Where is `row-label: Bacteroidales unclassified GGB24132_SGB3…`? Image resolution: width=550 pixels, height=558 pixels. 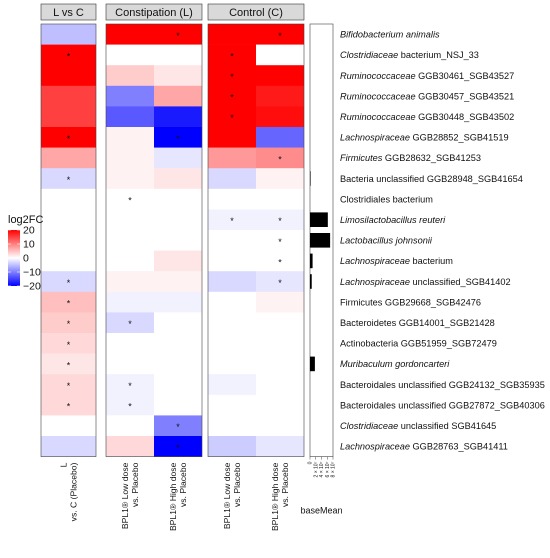
row-label: Bacteroidales unclassified GGB24132_SGB3… is located at coordinates (442, 385).